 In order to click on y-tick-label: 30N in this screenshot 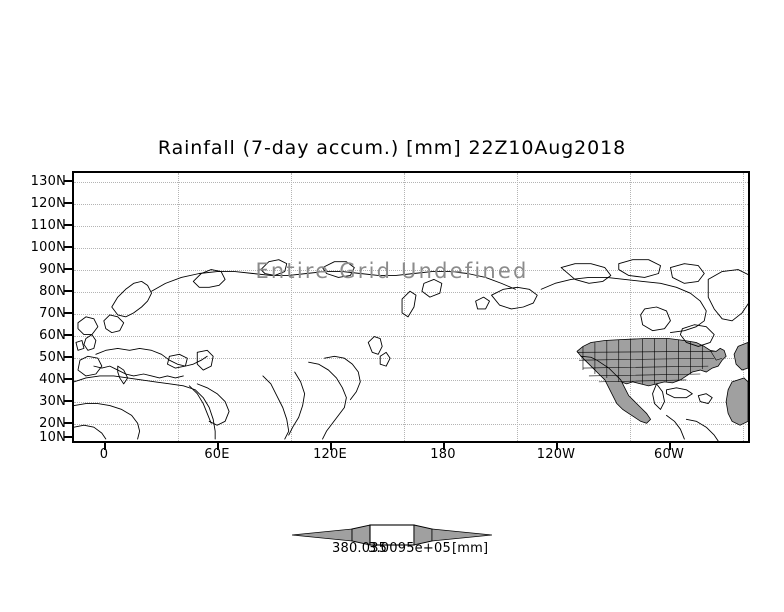, I will do `click(52, 401)`.